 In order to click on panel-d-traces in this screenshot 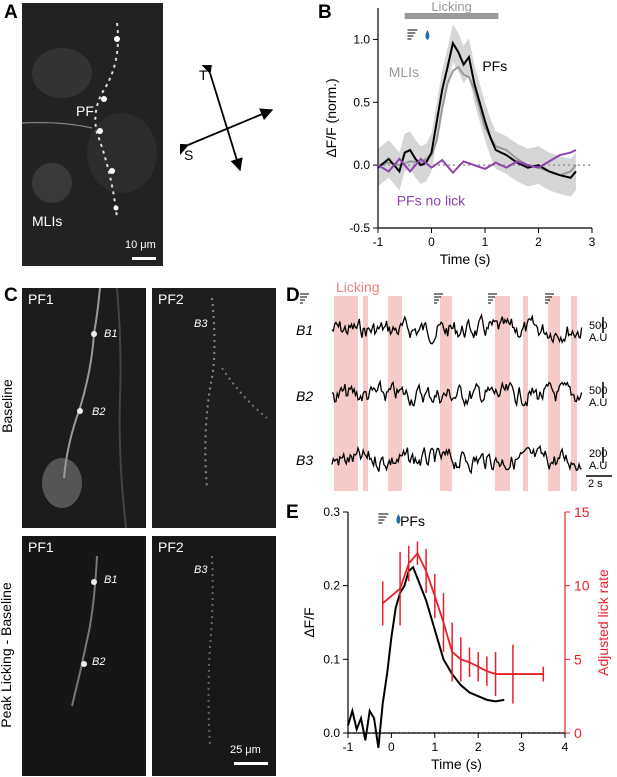, I will do `click(456, 392)`.